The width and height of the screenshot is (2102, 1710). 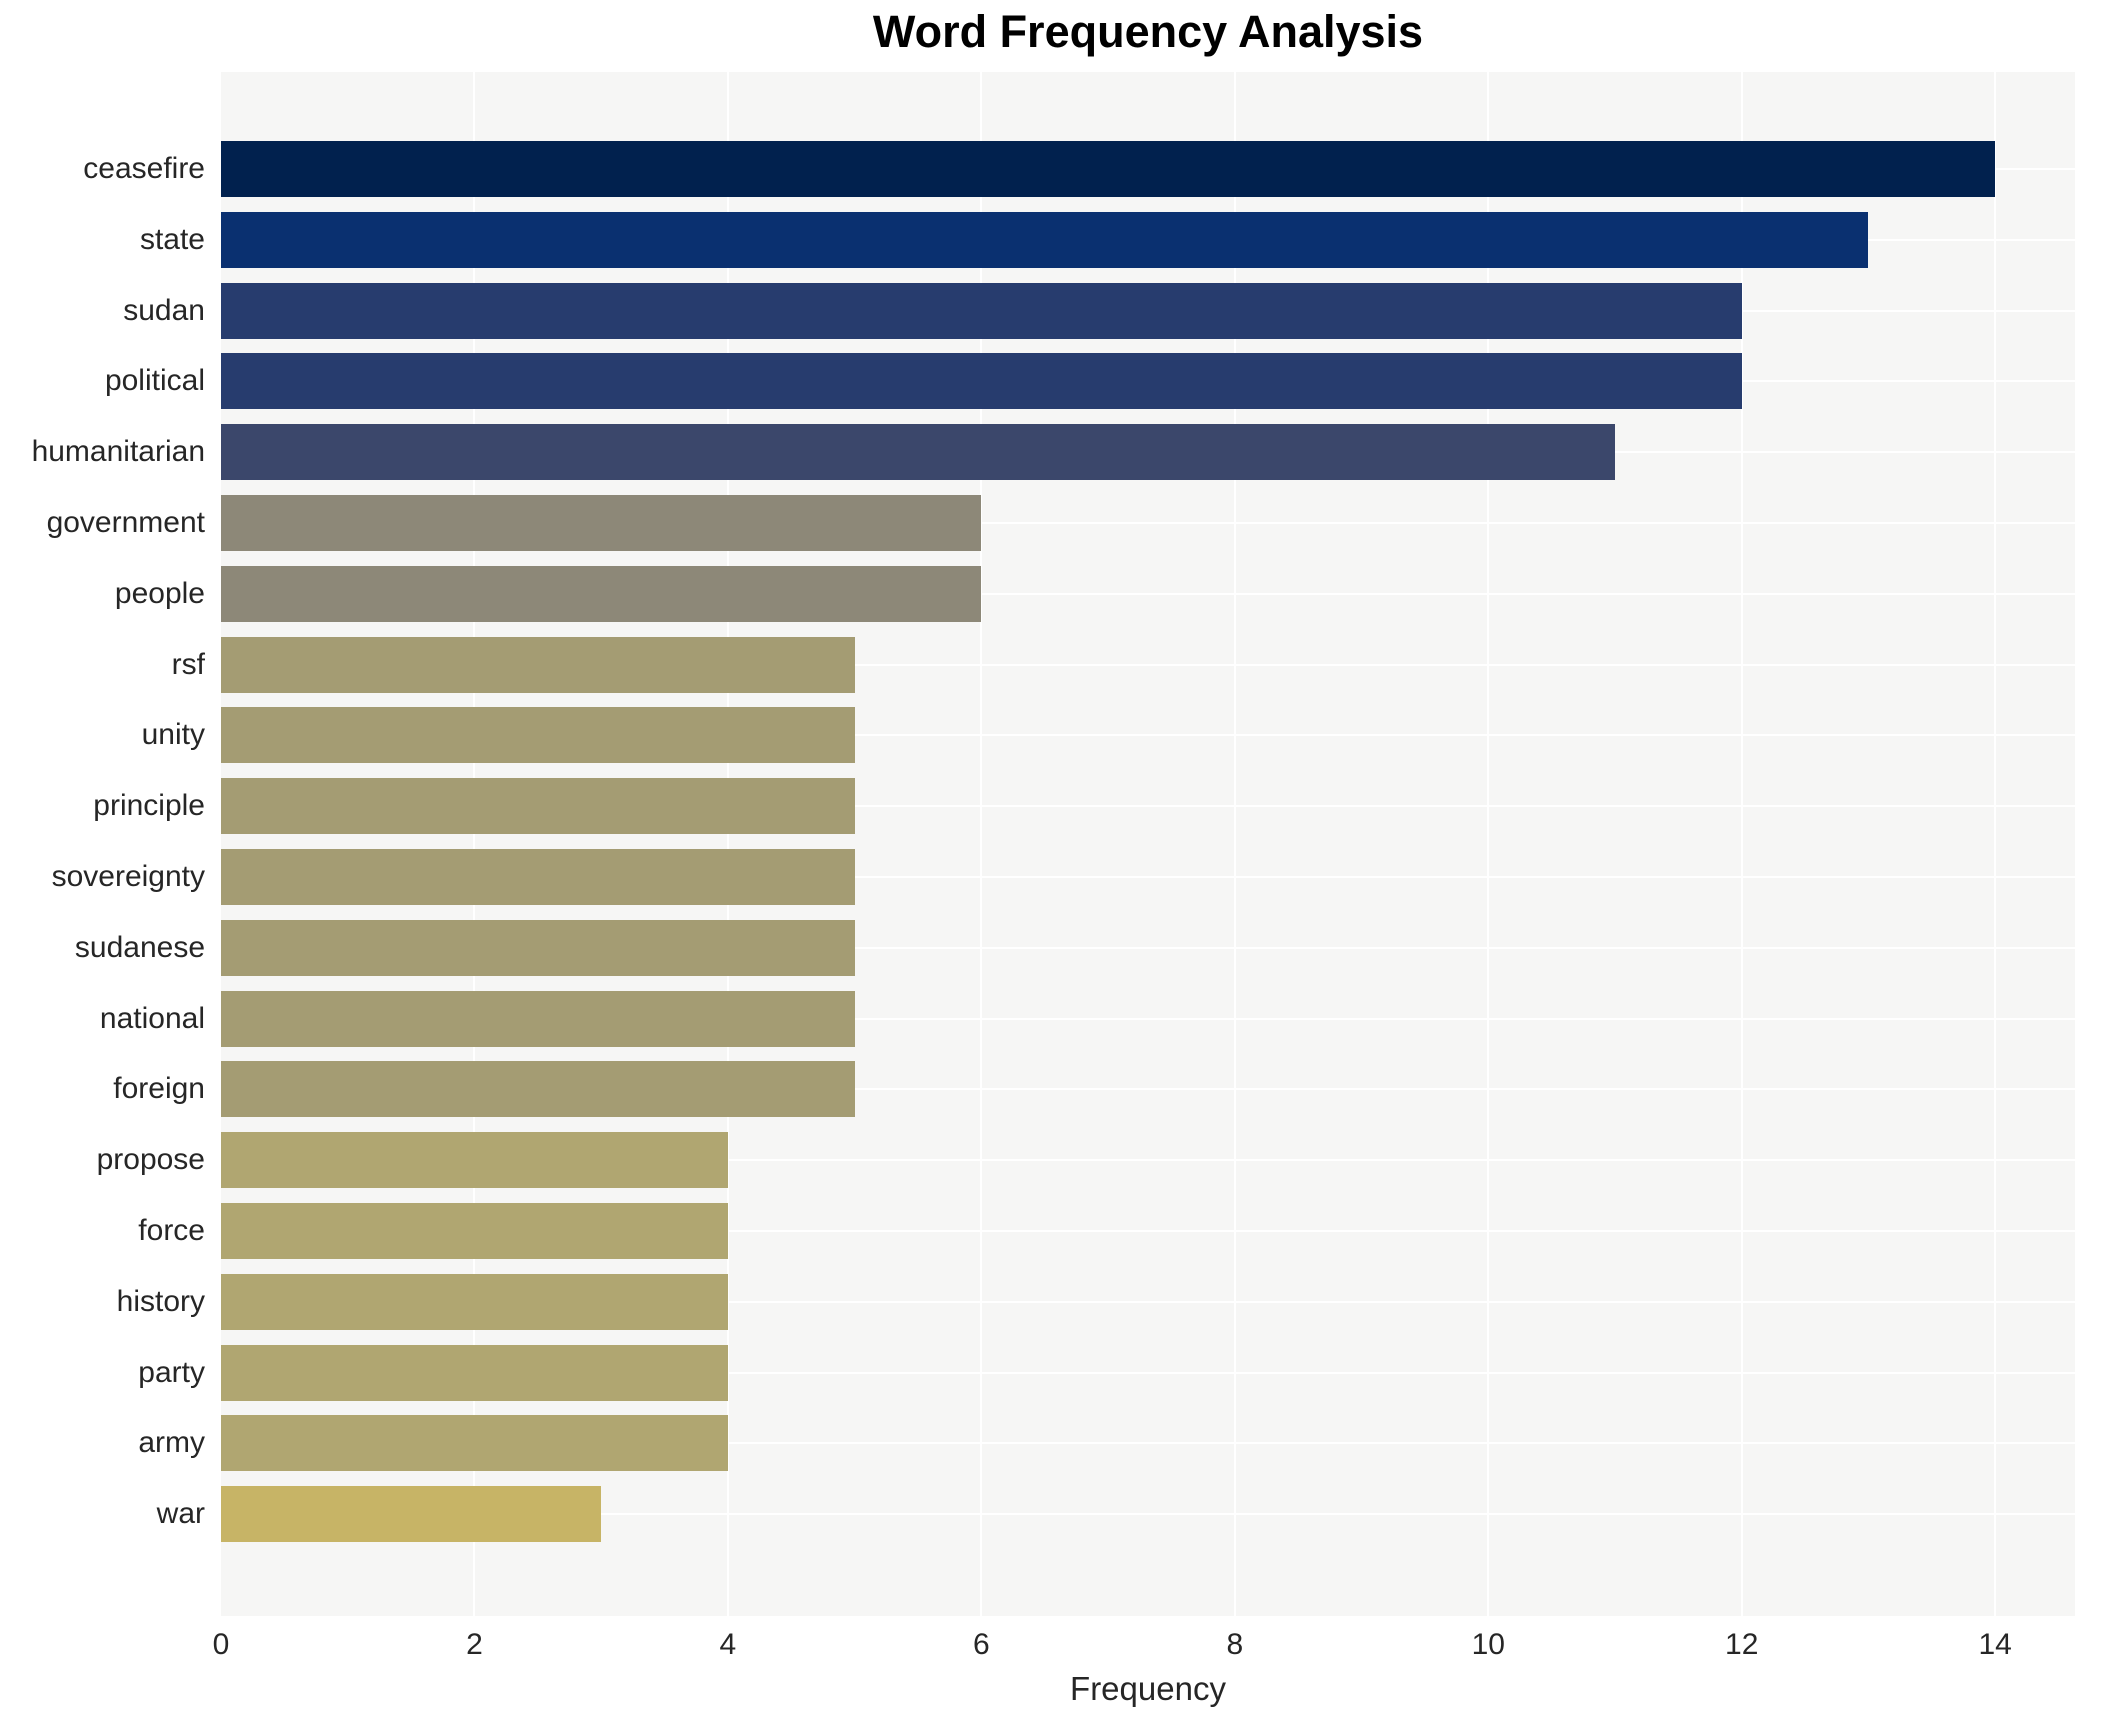 I want to click on category-label: government, so click(x=125, y=522).